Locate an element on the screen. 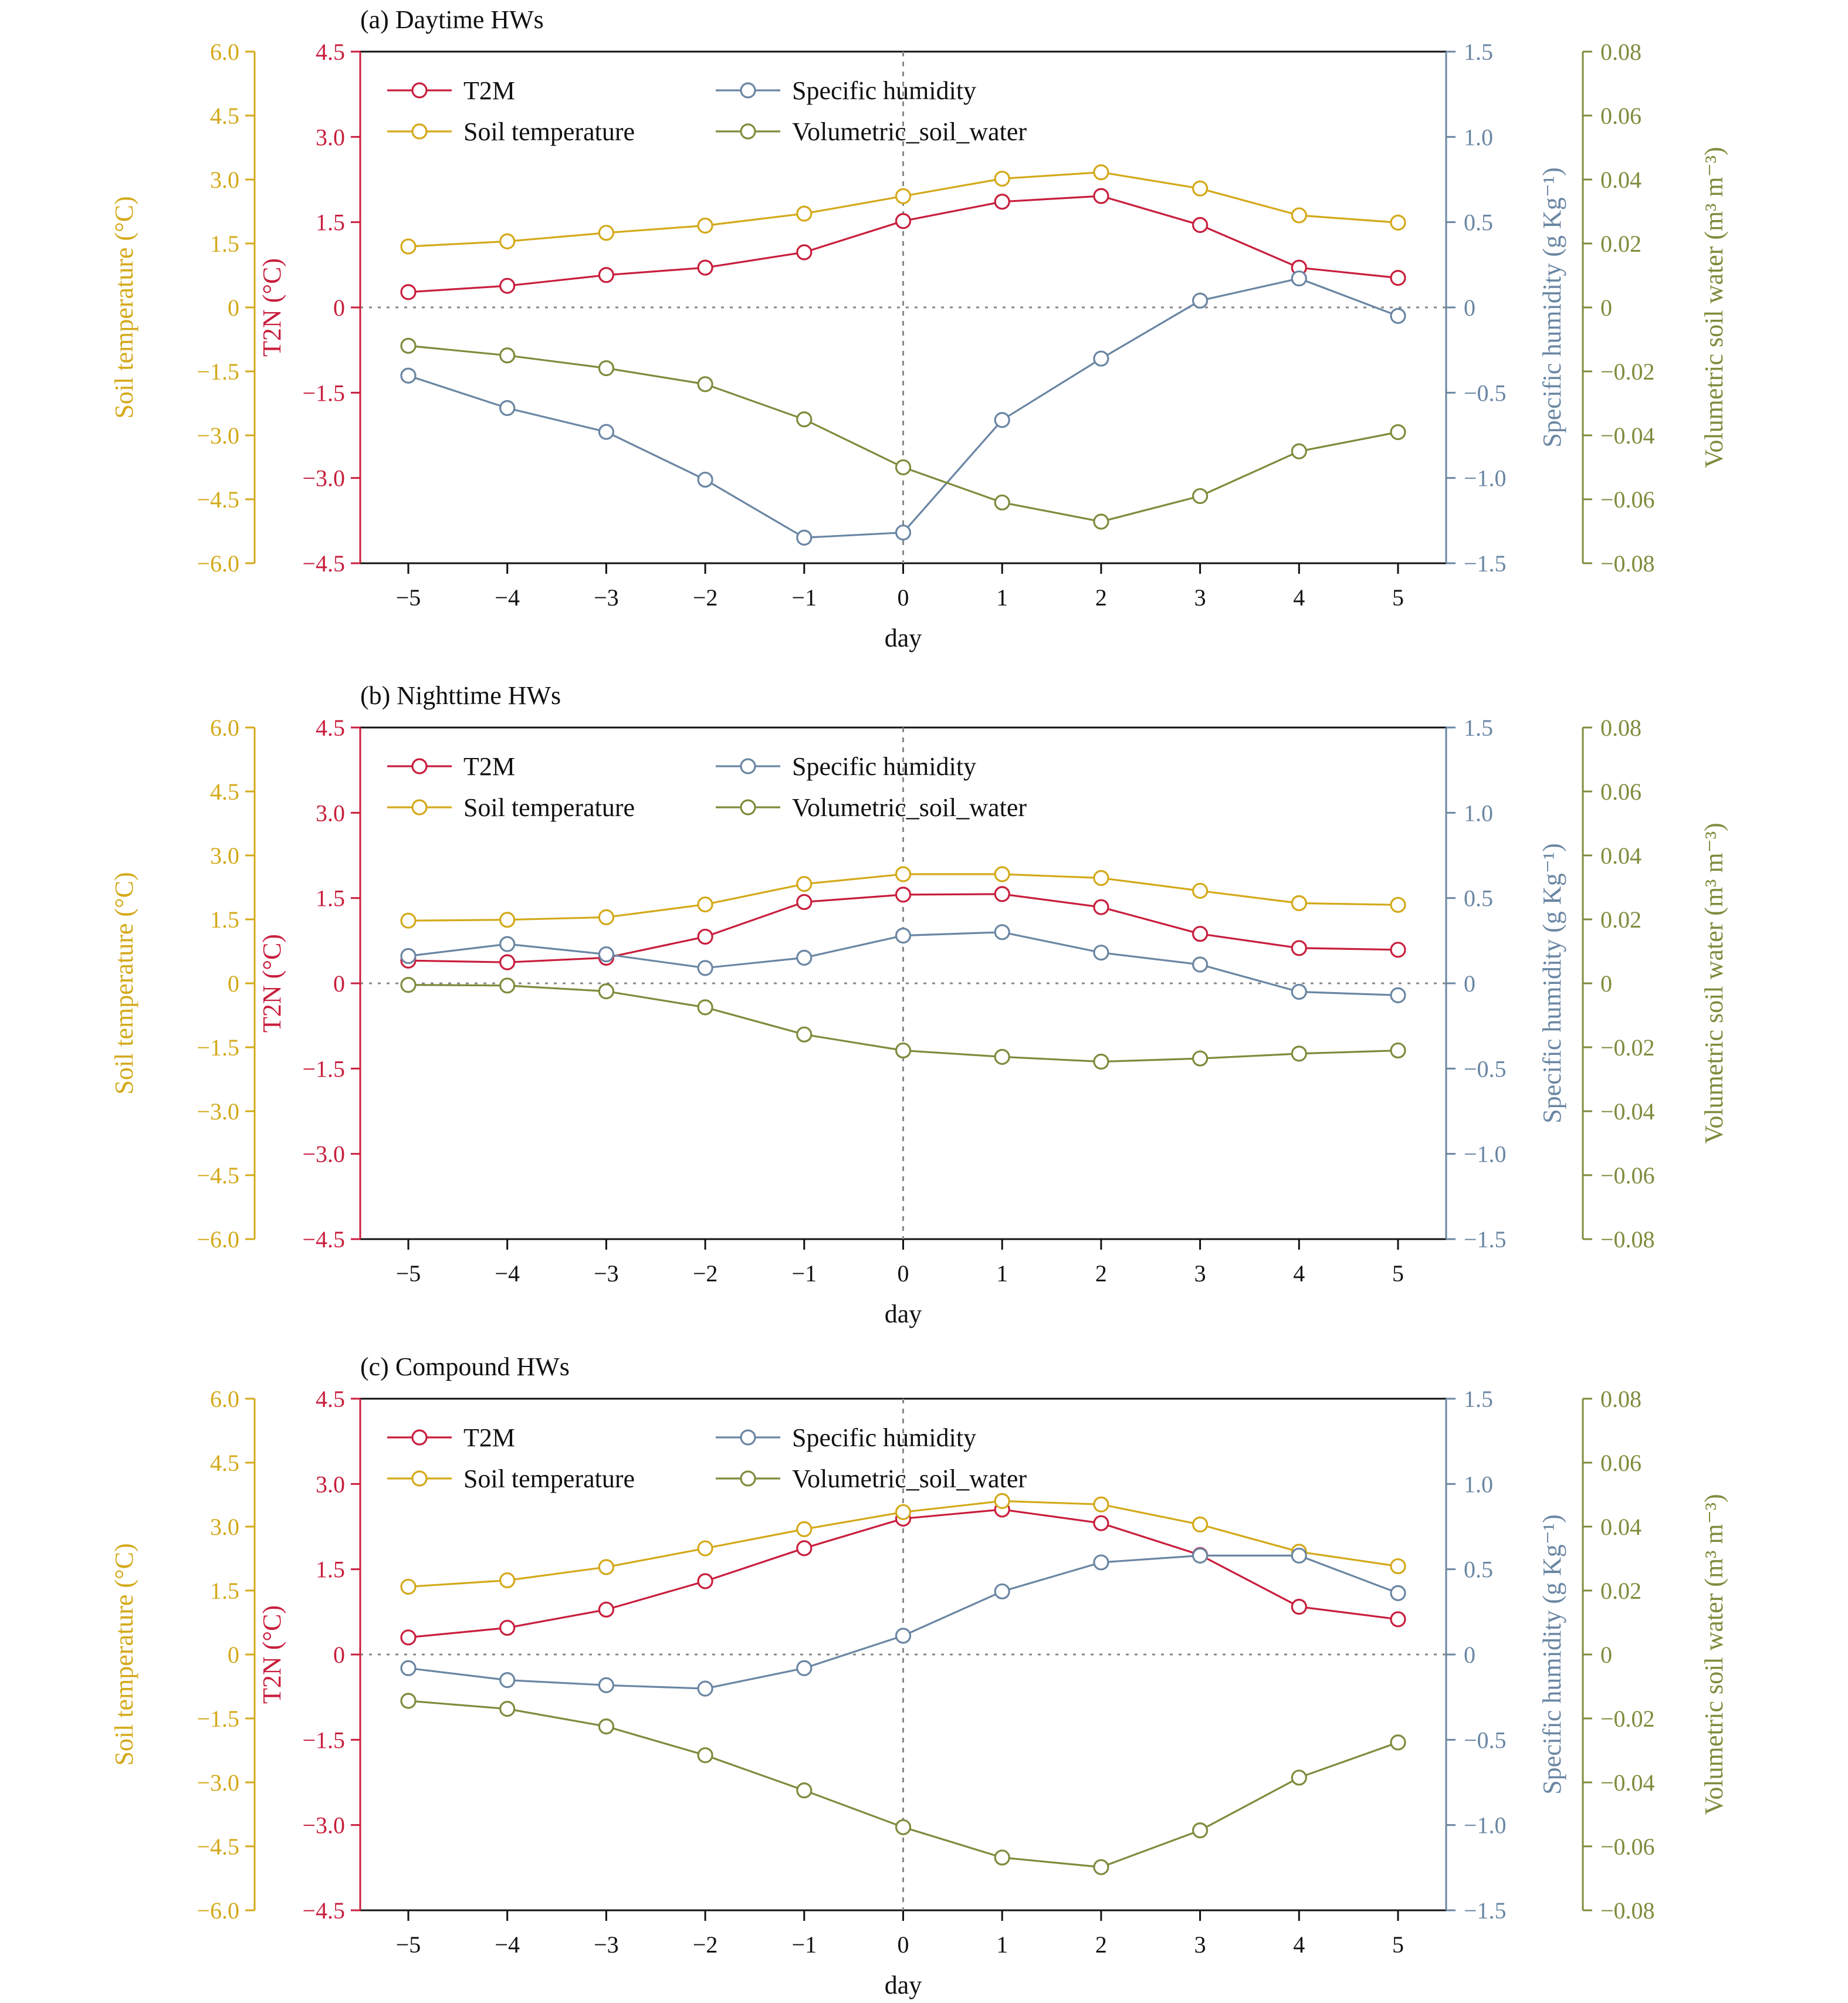  x-tick-label: −4 is located at coordinates (508, 1945).